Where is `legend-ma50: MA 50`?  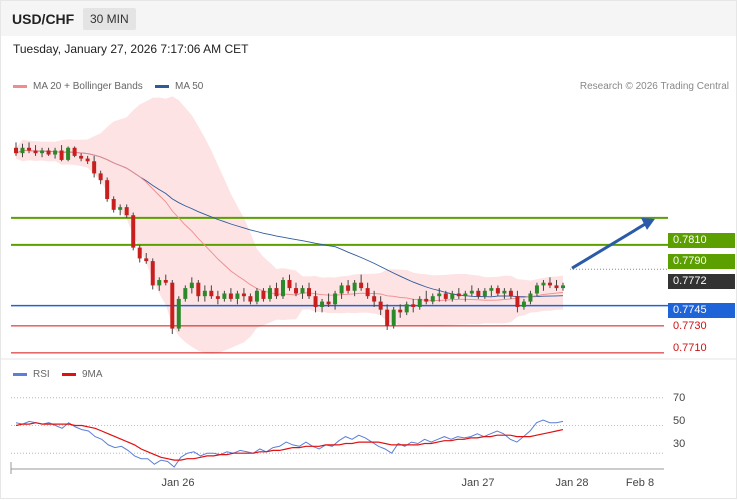
legend-ma50: MA 50 is located at coordinates (179, 86).